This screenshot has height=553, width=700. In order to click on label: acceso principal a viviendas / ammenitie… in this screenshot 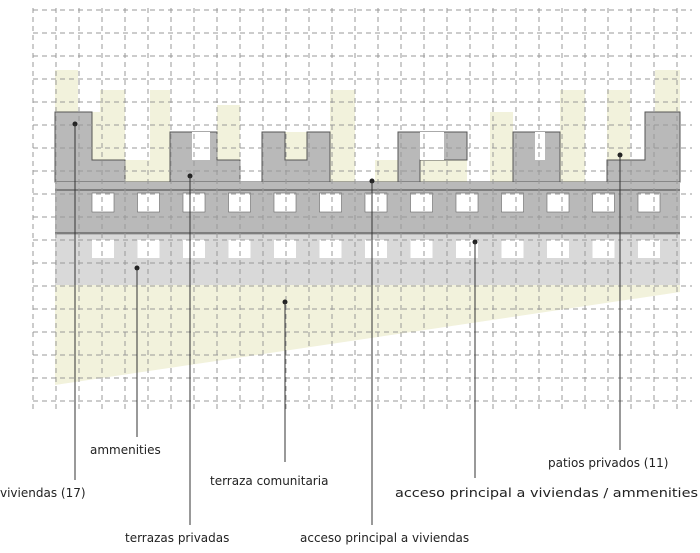, I will do `click(546, 493)`.